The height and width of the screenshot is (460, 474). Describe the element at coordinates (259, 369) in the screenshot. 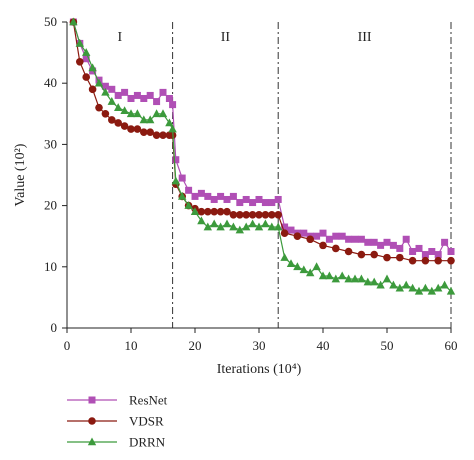

I see `x-axis-title: Iterations (10⁴)` at that location.